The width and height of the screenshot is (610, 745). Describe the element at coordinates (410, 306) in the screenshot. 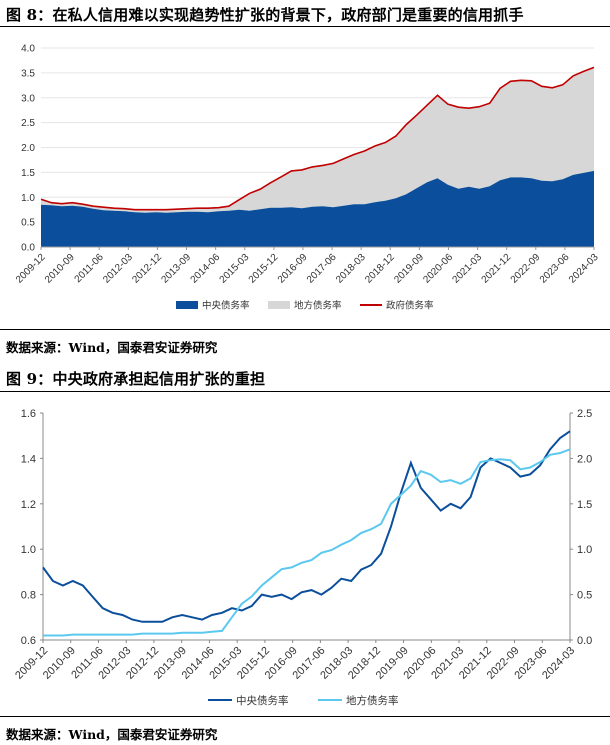

I see `c1-legend-label: 政府债务率` at that location.